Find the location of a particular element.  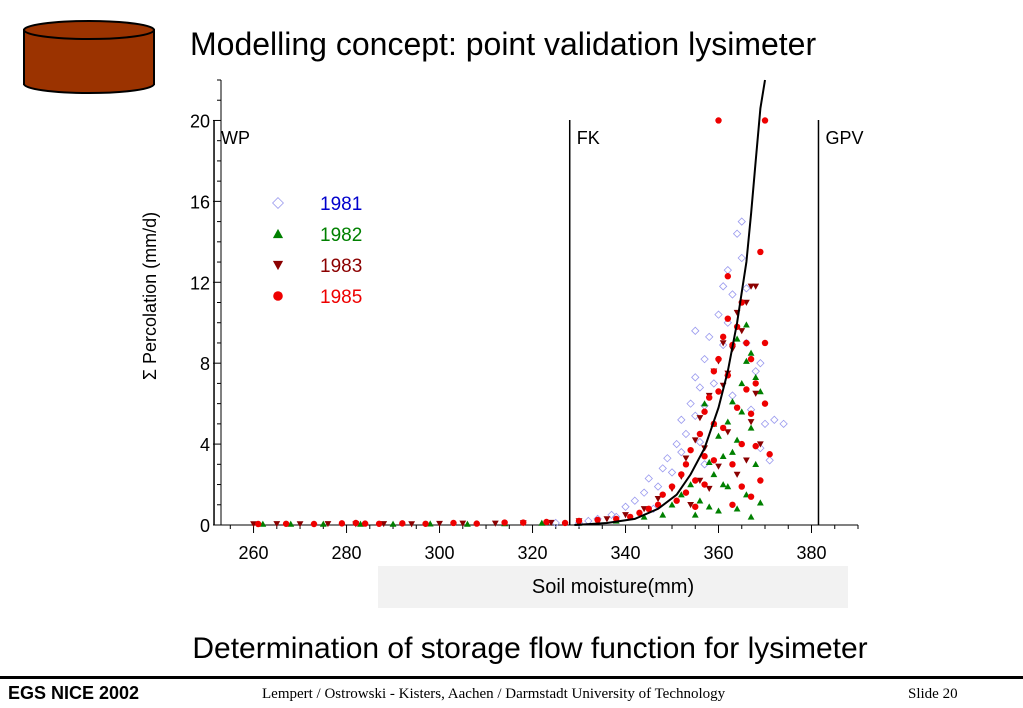

x-axis-label-box: Soil moisture(mm) is located at coordinates (613, 587).